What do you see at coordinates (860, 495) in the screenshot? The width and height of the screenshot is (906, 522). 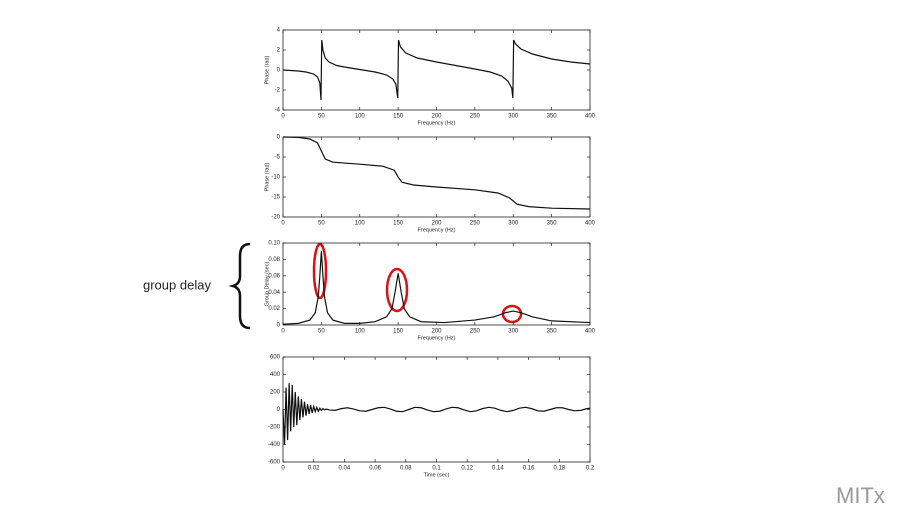 I see `logo: MITx` at bounding box center [860, 495].